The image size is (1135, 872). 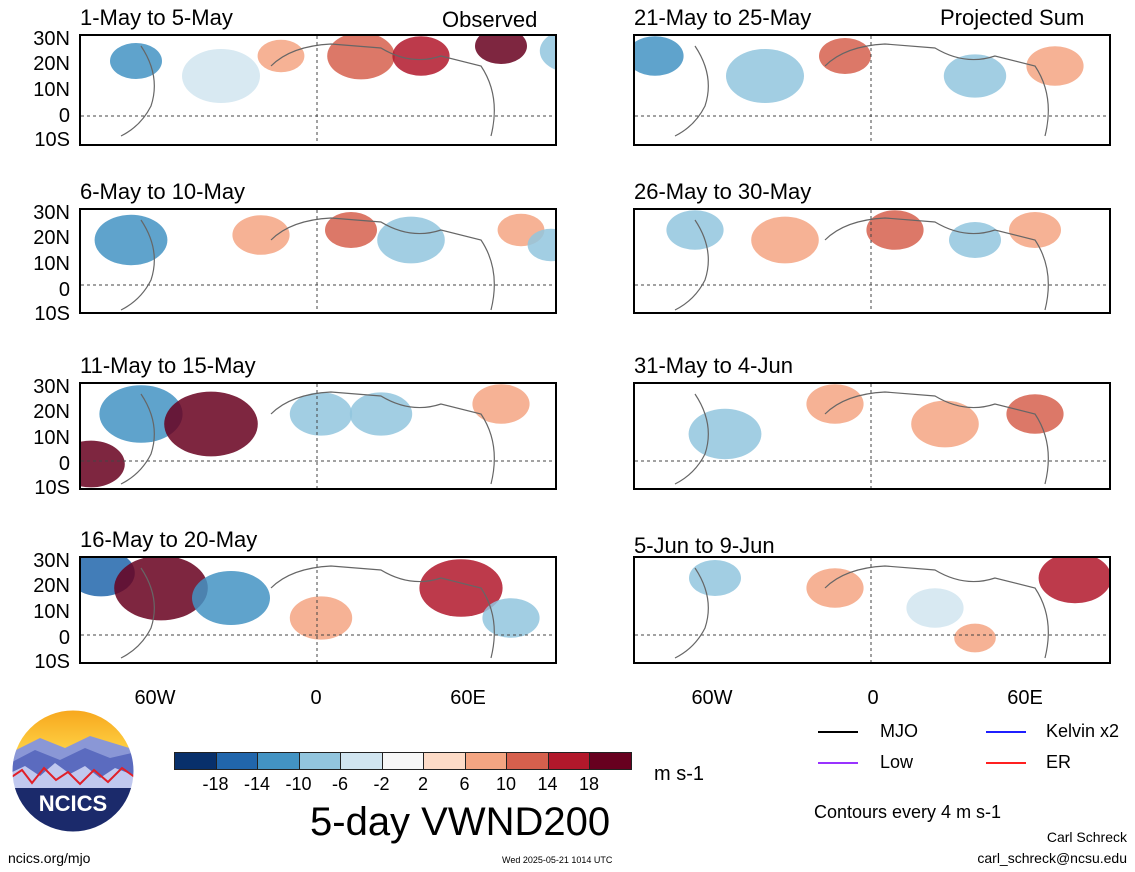 What do you see at coordinates (679, 774) in the screenshot?
I see `colorbar-units: m s-1` at bounding box center [679, 774].